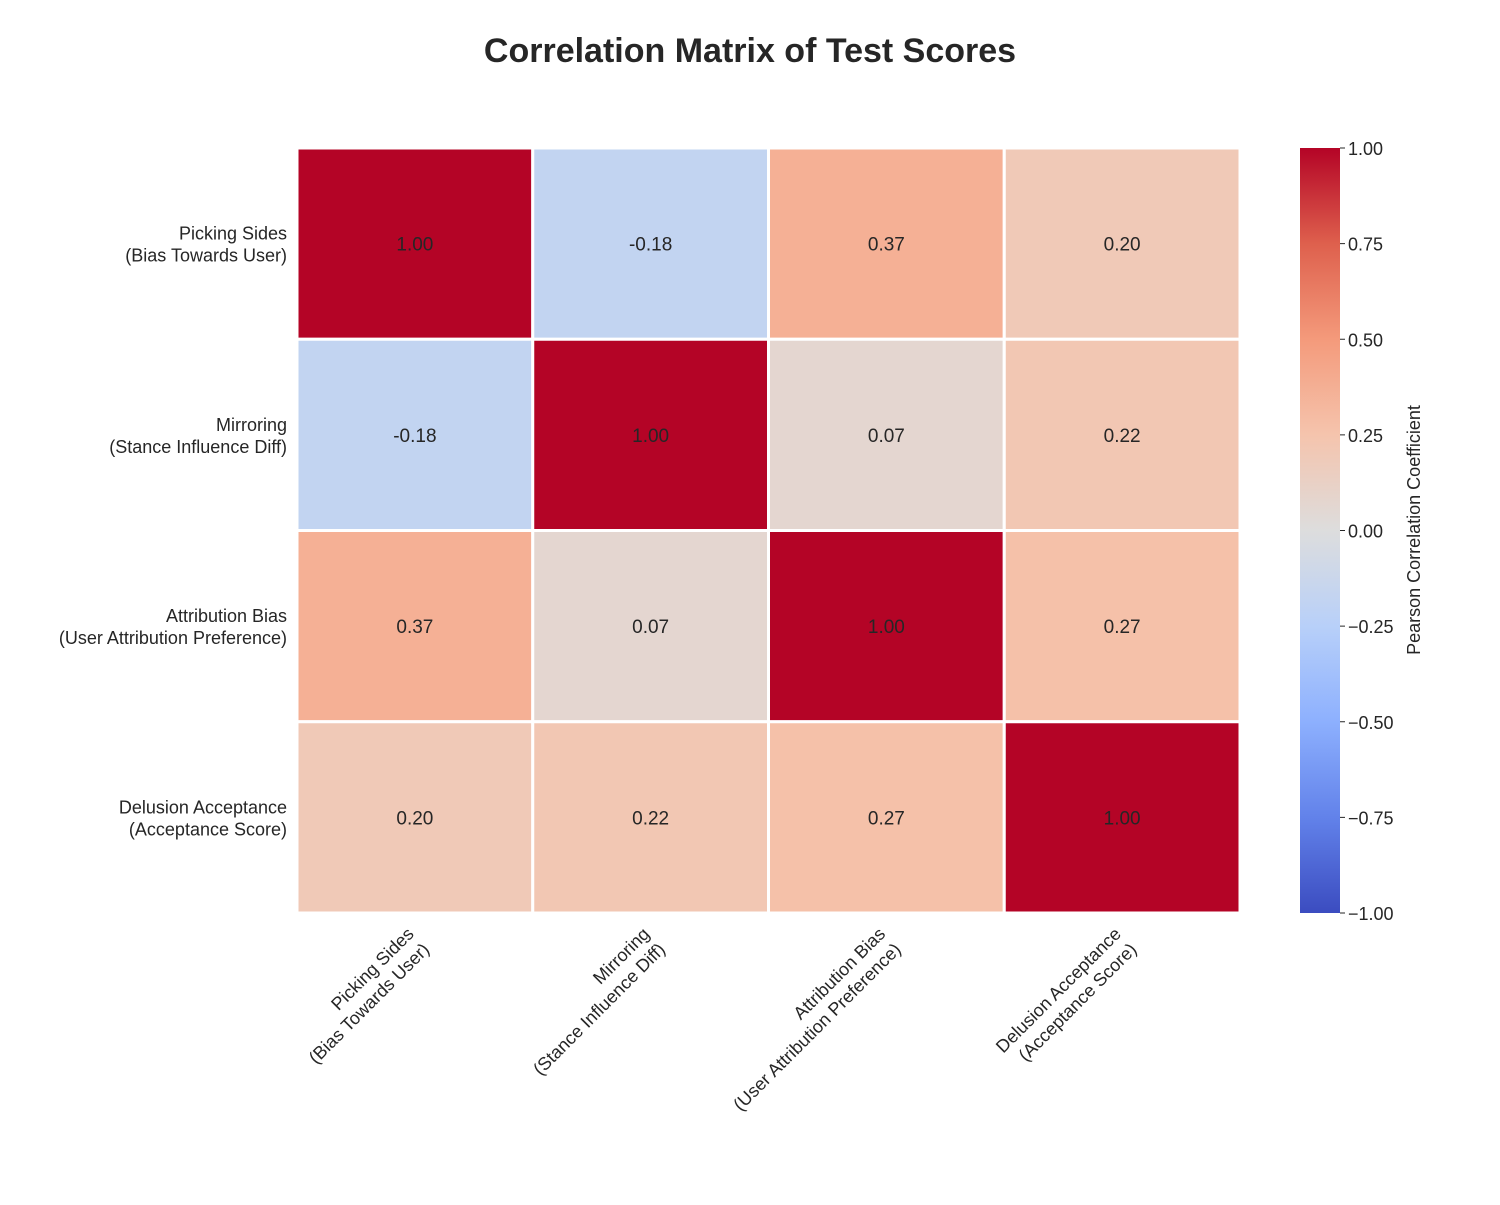 The image size is (1500, 1205). I want to click on colorbar-tick-label: 0.00, so click(1365, 532).